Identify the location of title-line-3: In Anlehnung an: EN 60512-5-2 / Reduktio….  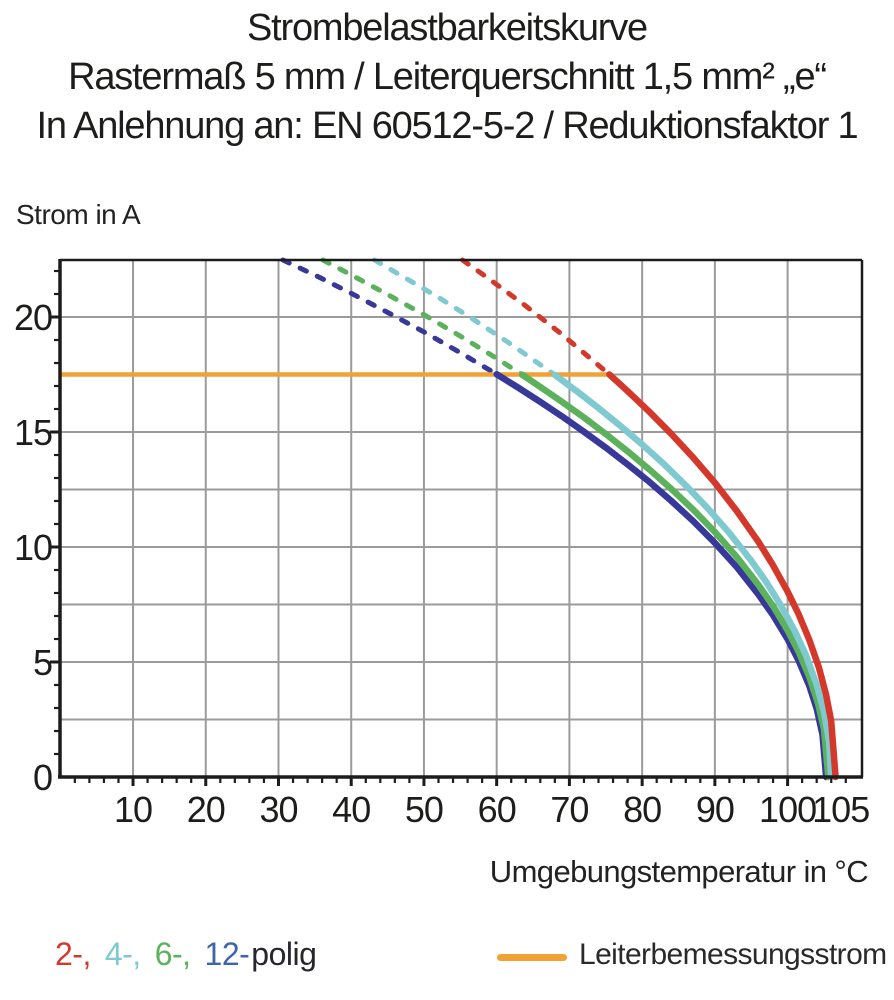
(447, 126).